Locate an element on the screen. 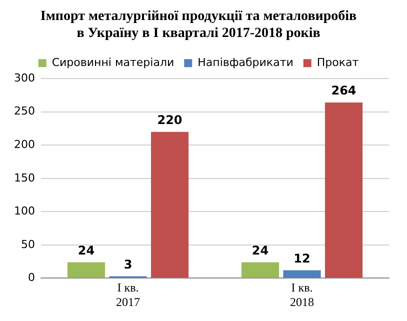  y-tick-label: 50 is located at coordinates (27, 244).